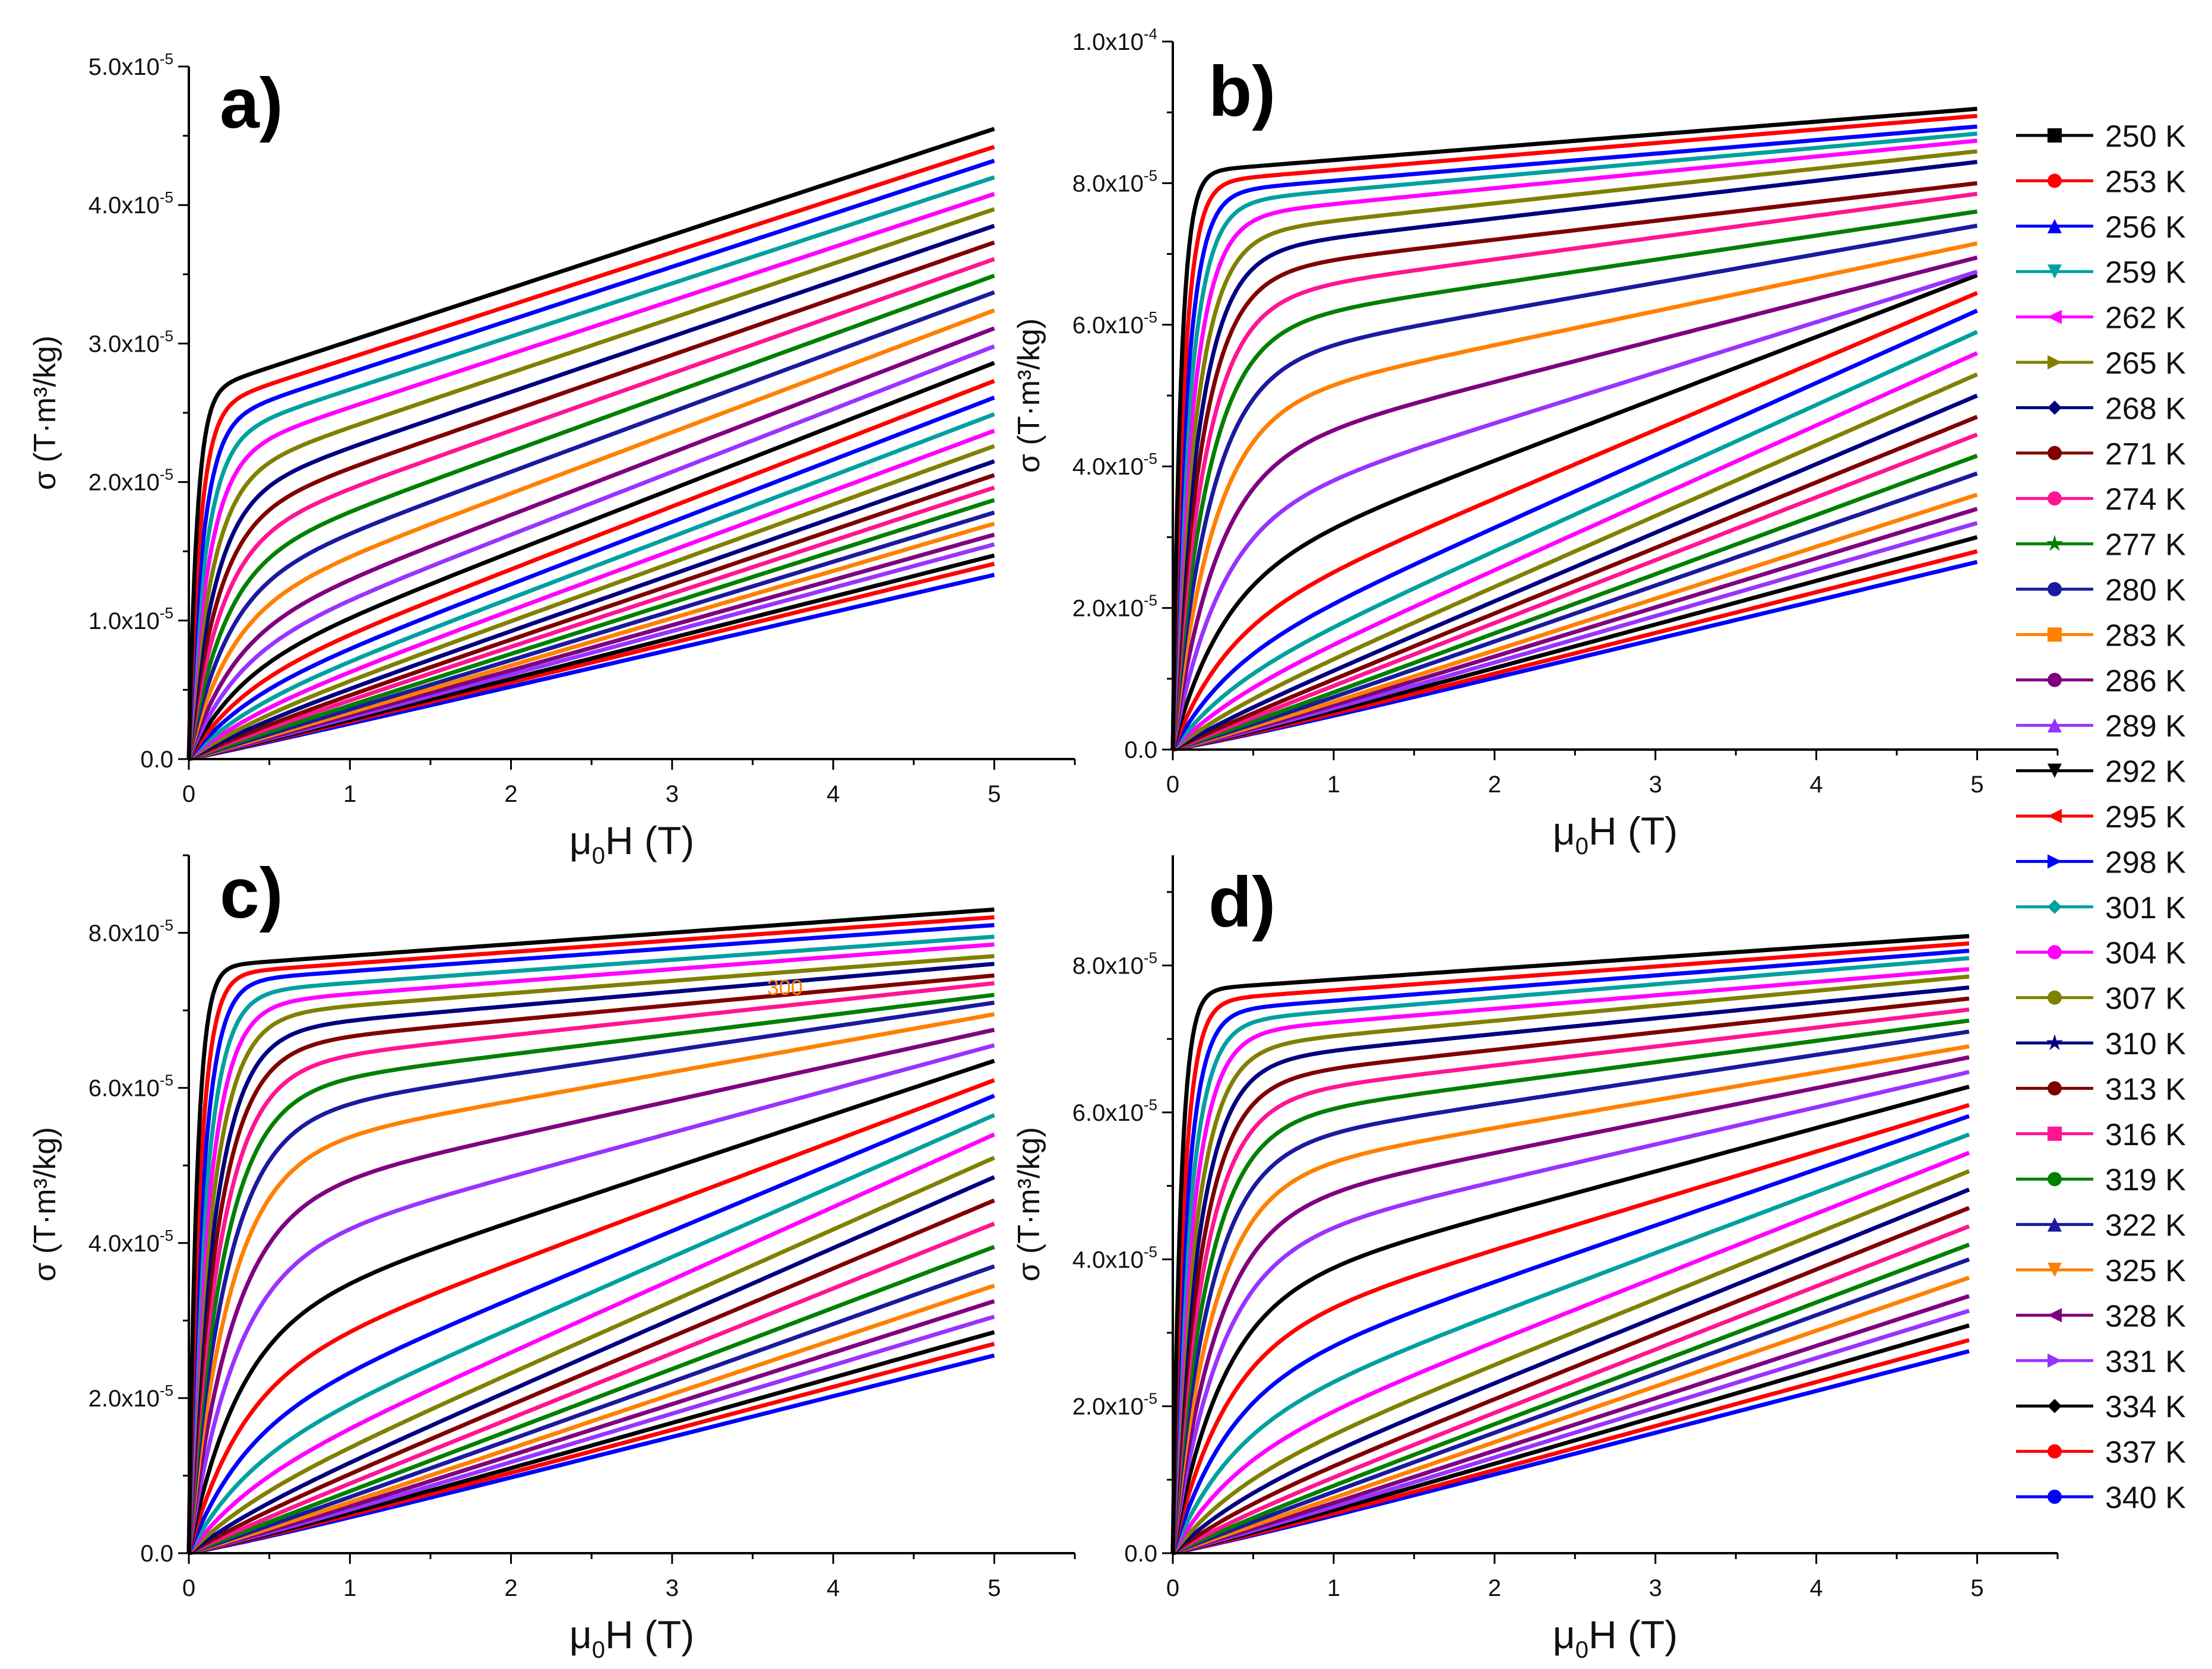 The image size is (2212, 1669). I want to click on legend-label: 328 K, so click(2145, 1316).